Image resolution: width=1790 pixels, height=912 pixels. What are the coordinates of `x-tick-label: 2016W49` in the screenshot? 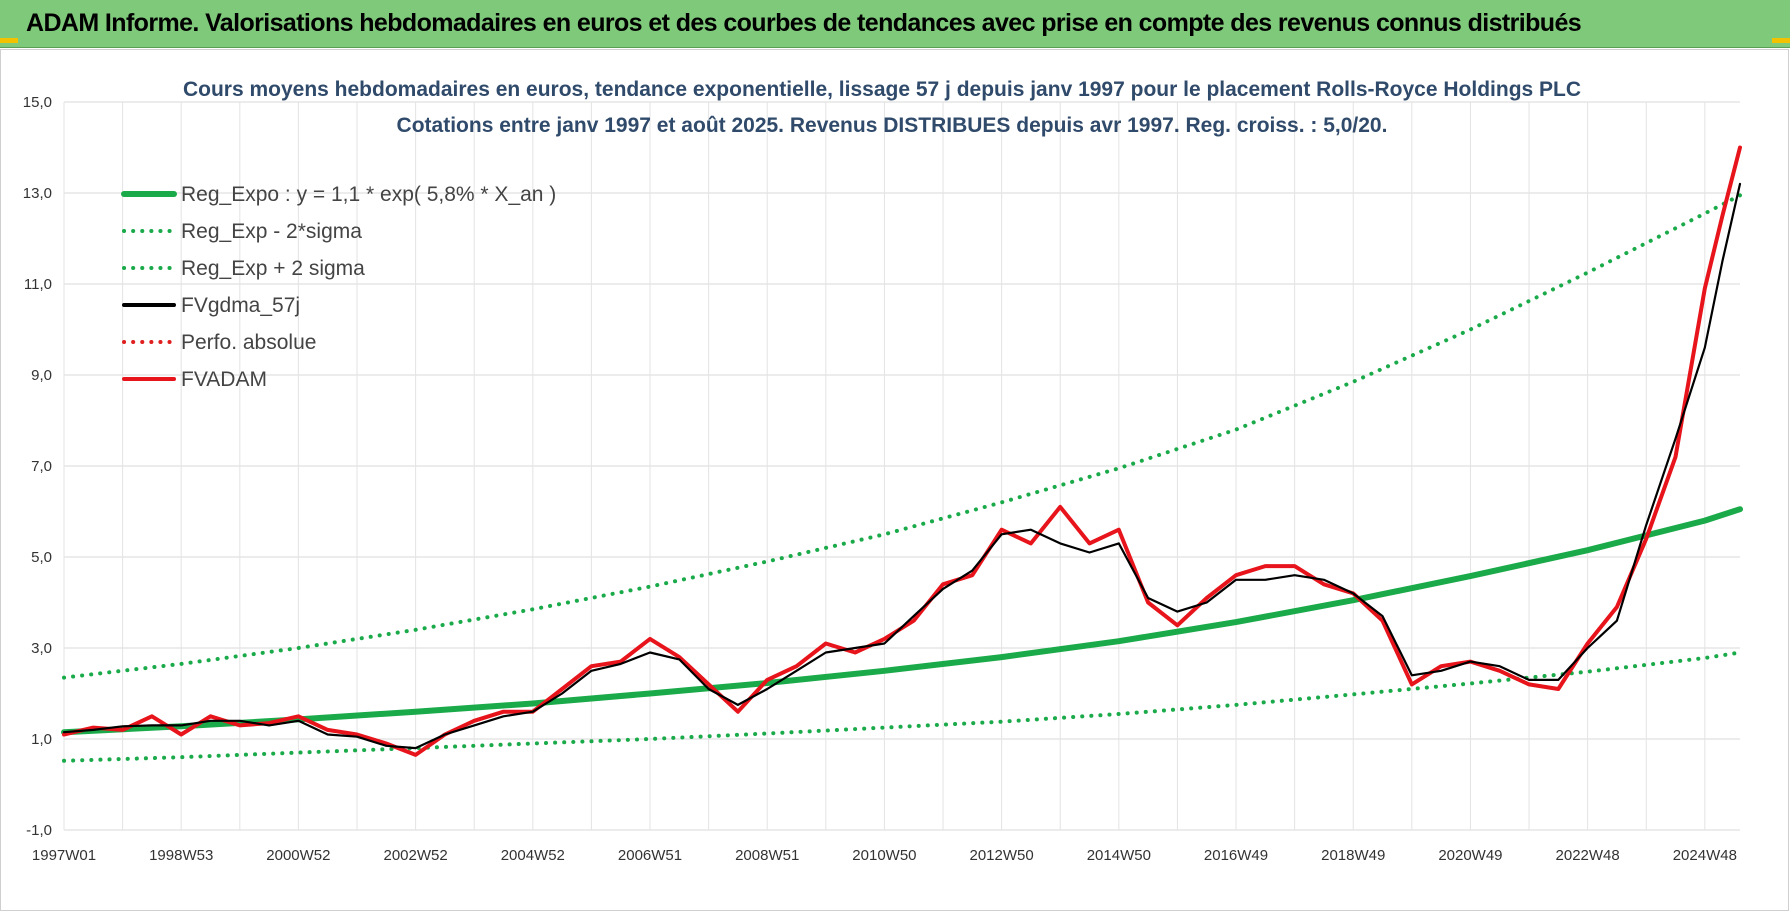 It's located at (1236, 855).